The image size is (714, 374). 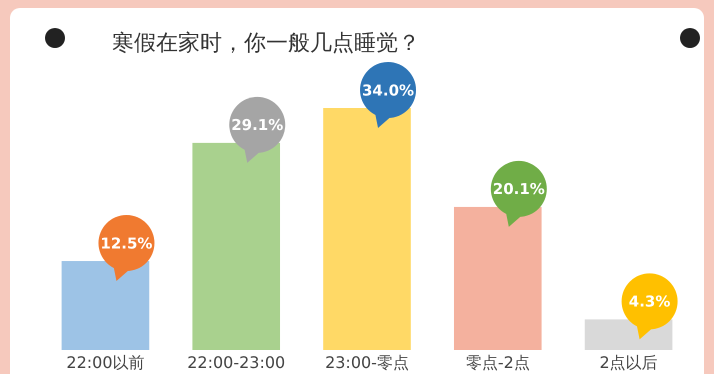 I want to click on x-tick-label: 2点以后, so click(x=628, y=362).